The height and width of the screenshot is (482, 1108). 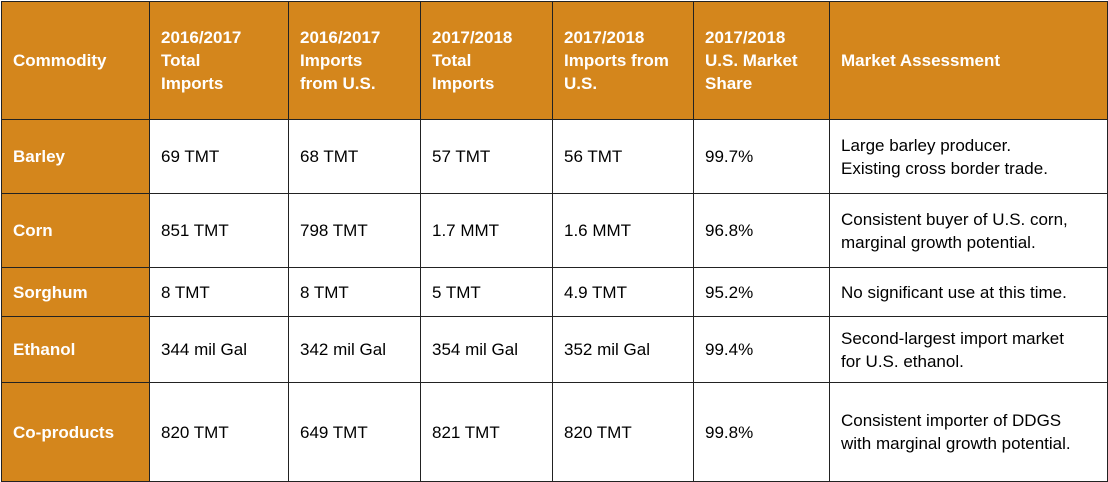 I want to click on us-imports-2017-2018-cell: 352 mil Gal, so click(x=623, y=349).